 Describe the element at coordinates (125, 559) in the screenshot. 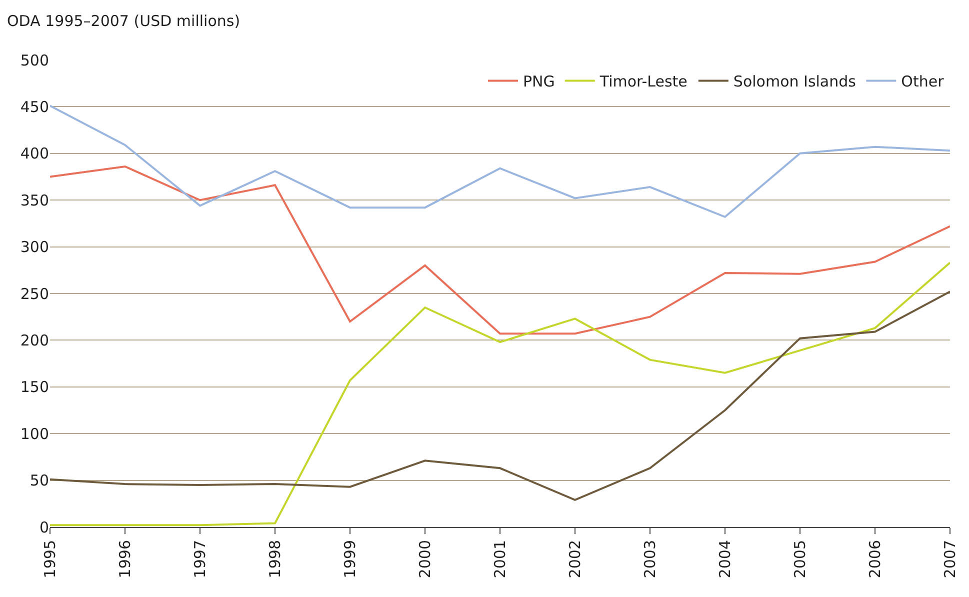

I see `x-tick-label: 1996` at that location.